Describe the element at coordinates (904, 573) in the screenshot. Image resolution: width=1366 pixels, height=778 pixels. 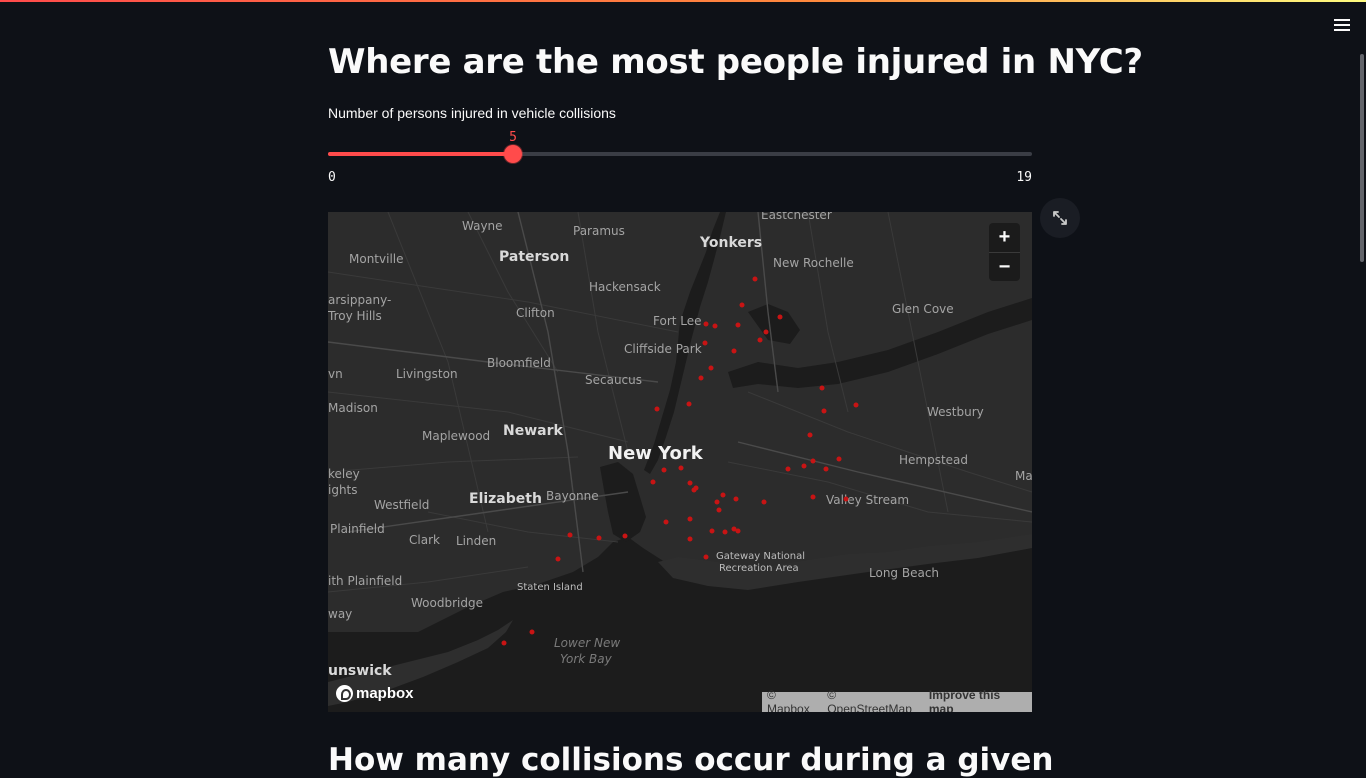
I see `map-label-long-beach: Long Beach` at that location.